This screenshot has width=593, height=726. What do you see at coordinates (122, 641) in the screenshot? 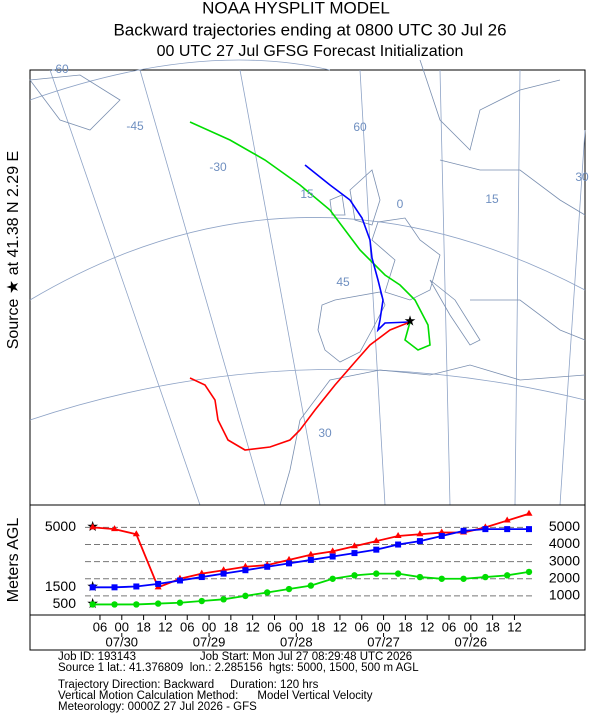
I see `date-label: 07/30` at bounding box center [122, 641].